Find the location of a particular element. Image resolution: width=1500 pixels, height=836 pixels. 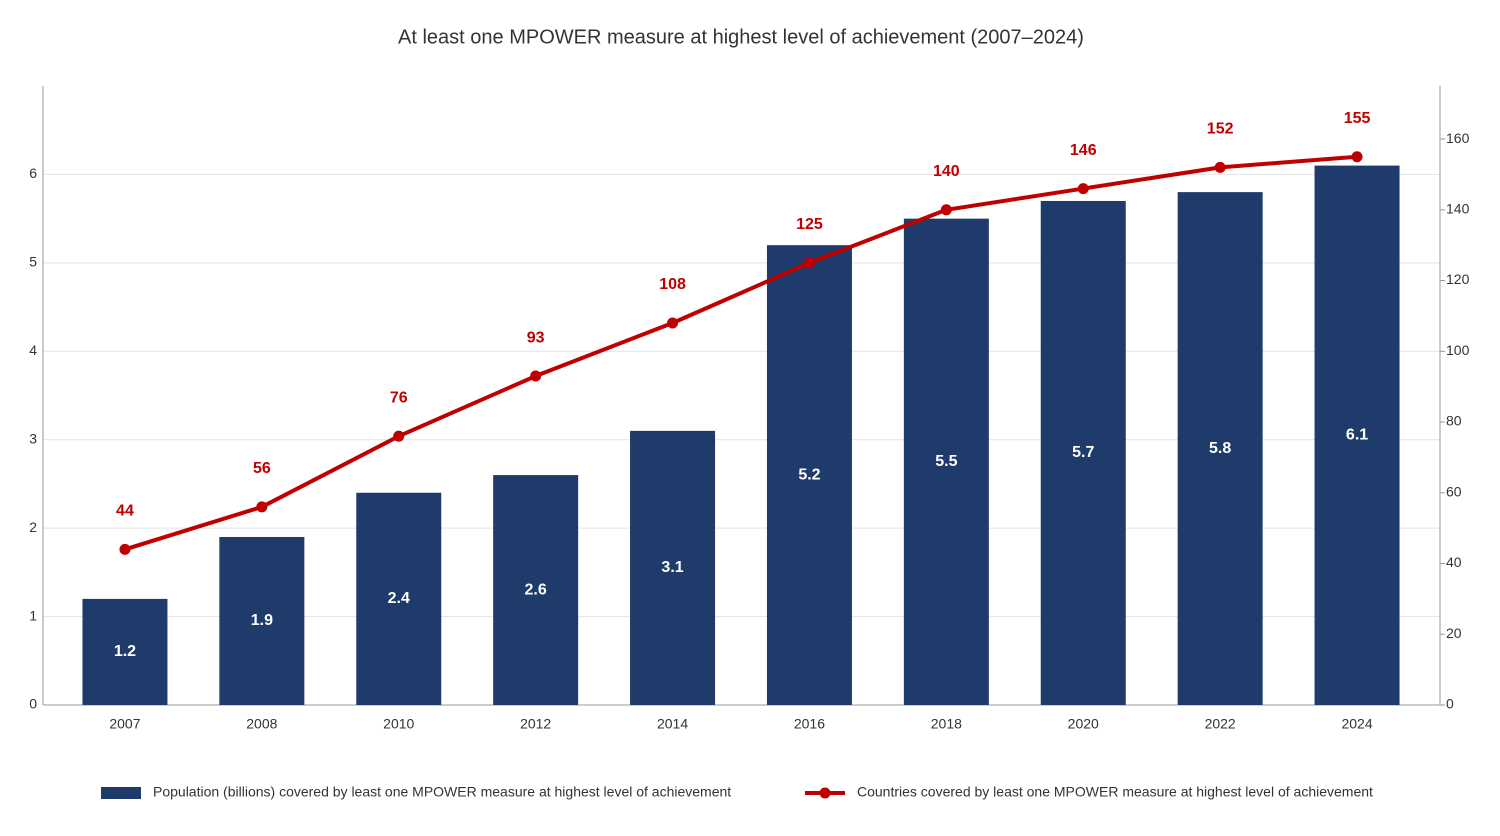

x-tick-label: 2024 is located at coordinates (1356, 724).